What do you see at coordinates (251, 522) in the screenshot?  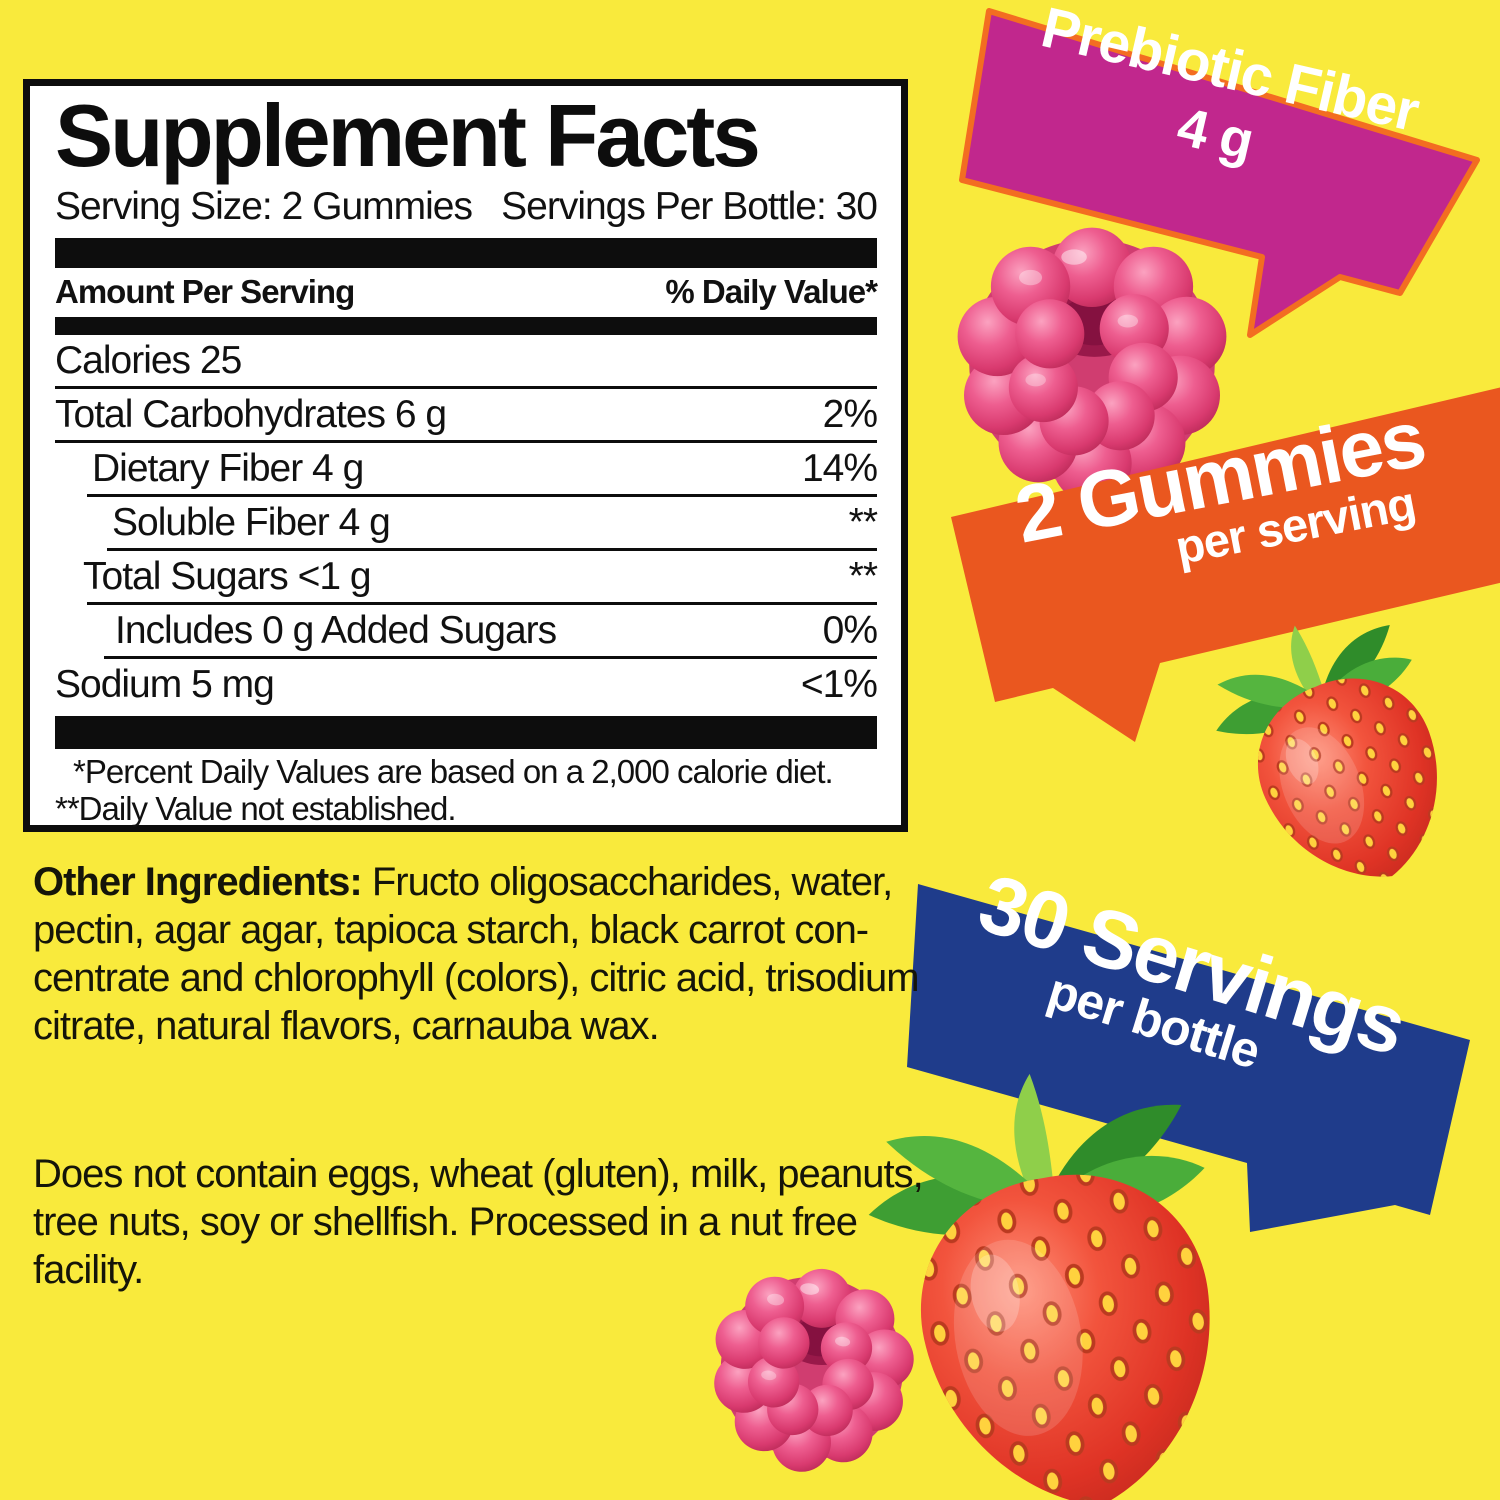 I see `row-label: Soluble Fiber 4 g` at bounding box center [251, 522].